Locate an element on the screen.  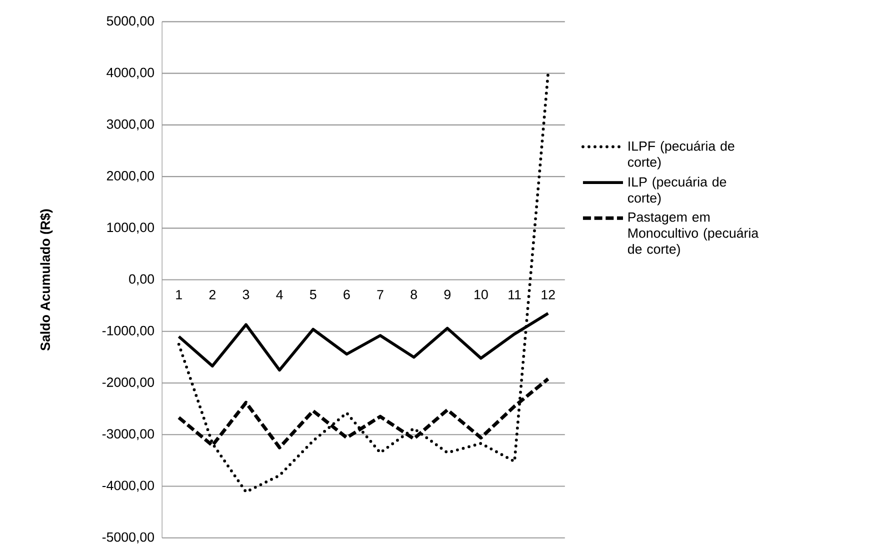
y-tick-label: -4000,00 is located at coordinates (128, 486).